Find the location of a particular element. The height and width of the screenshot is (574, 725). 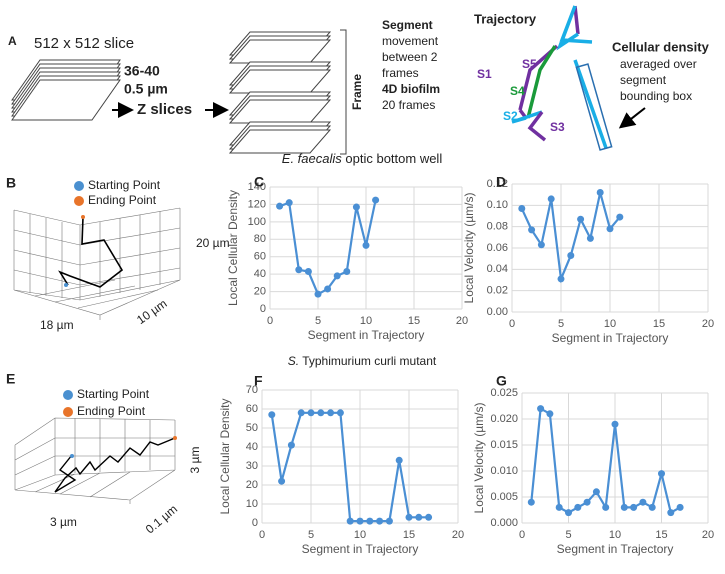

y-axis-title: Local Velocity (µm/s) is located at coordinates (469, 248).